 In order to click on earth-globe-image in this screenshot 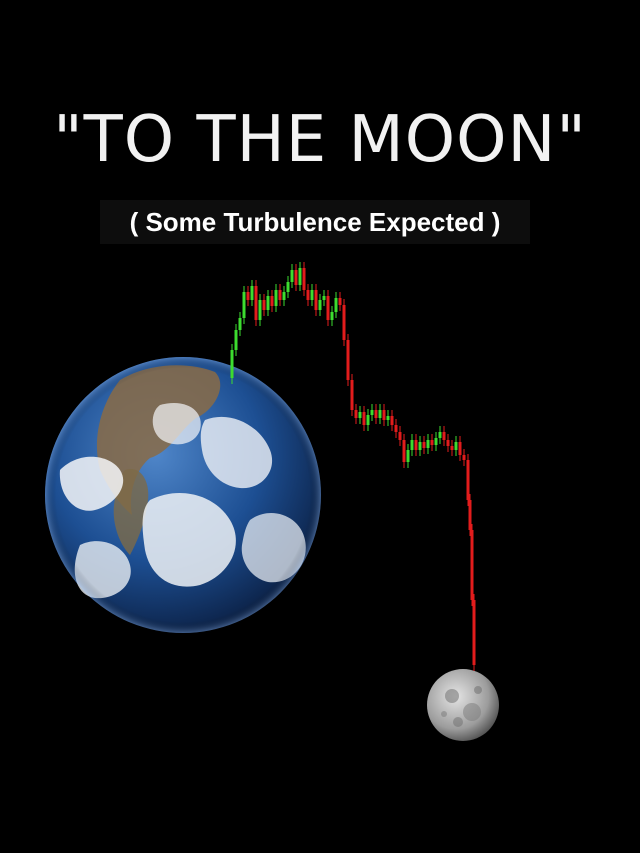, I will do `click(183, 495)`.